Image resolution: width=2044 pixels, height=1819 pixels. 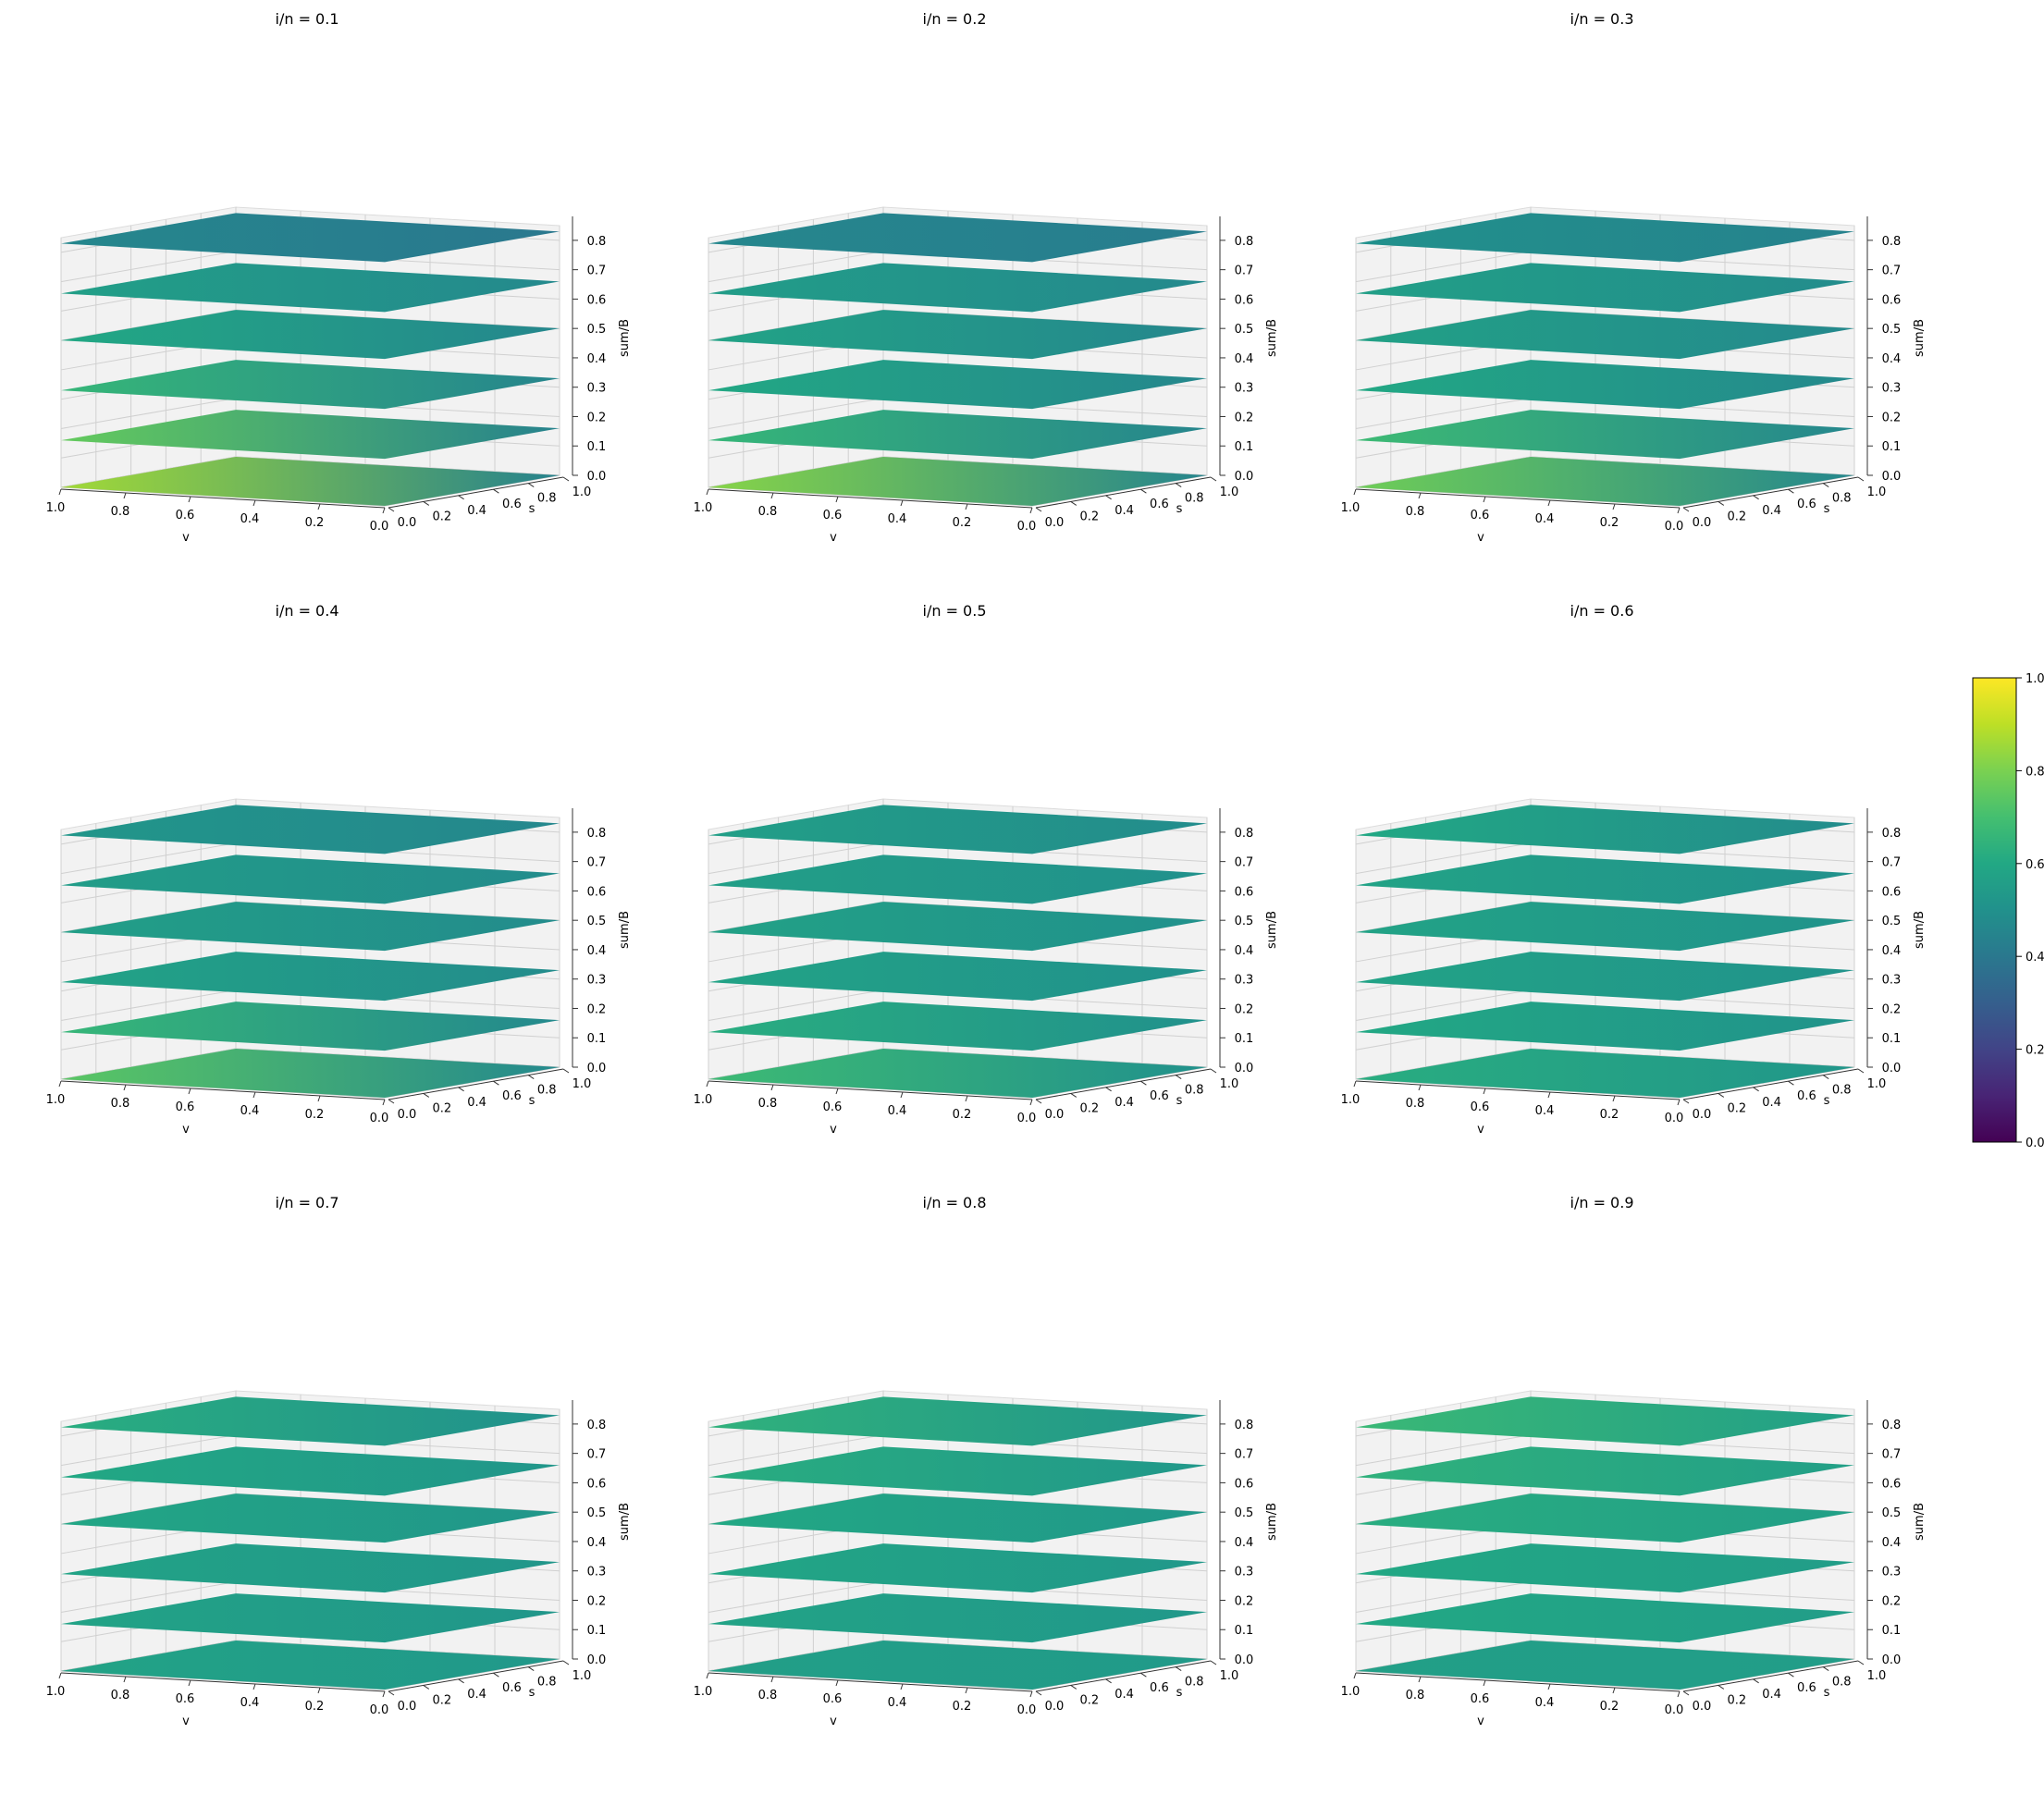 I want to click on s-tick-label: 0.0, so click(x=1702, y=1707).